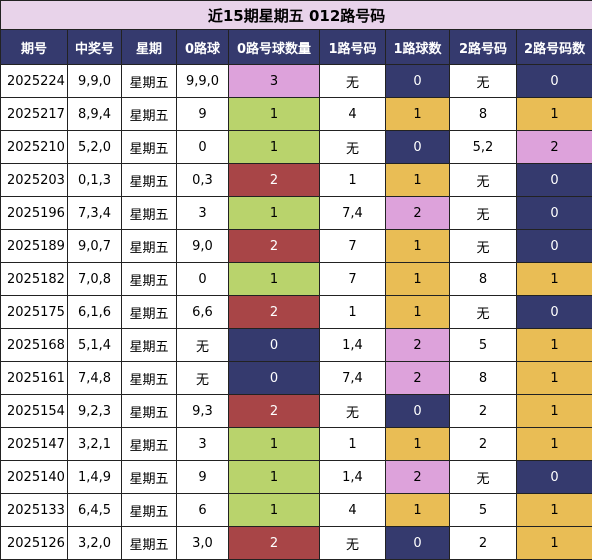  Describe the element at coordinates (95, 180) in the screenshot. I see `cell-winning-number: 0,1,3` at that location.